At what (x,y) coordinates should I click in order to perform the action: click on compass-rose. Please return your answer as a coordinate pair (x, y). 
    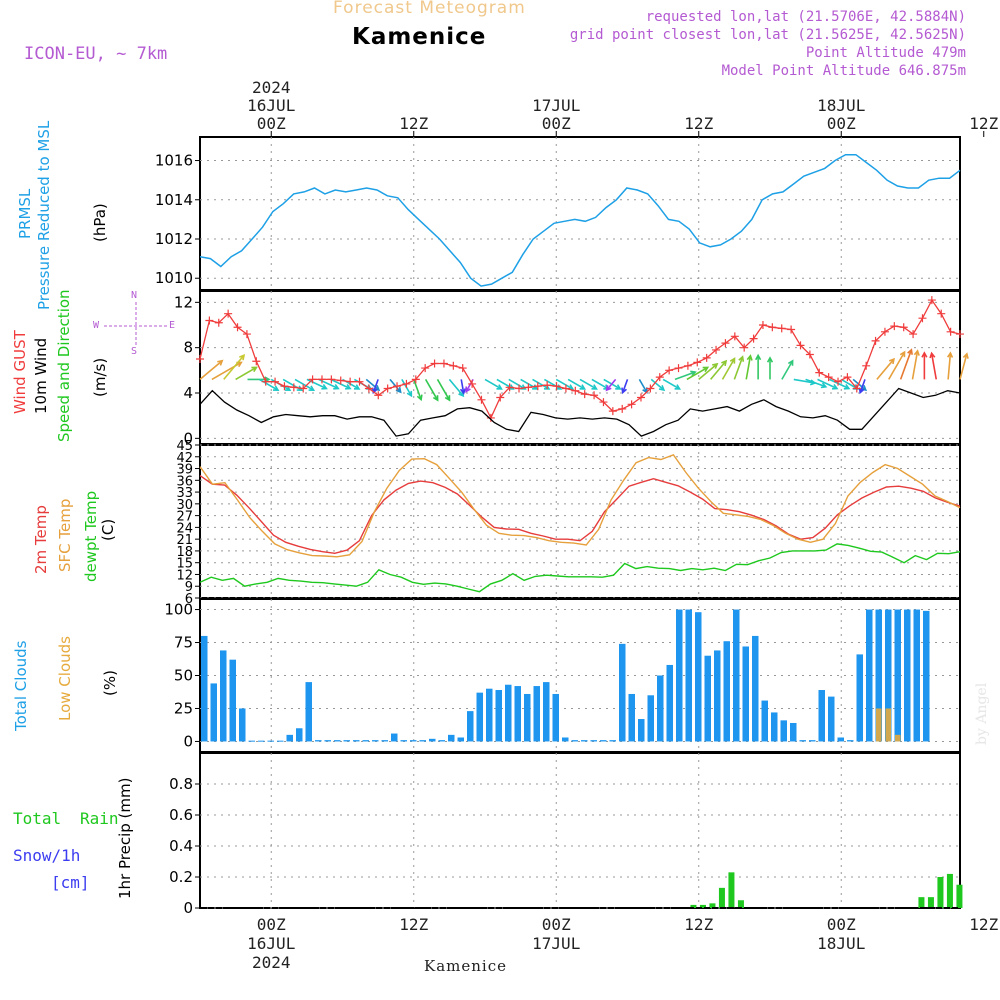
    Looking at the image, I should click on (135, 324).